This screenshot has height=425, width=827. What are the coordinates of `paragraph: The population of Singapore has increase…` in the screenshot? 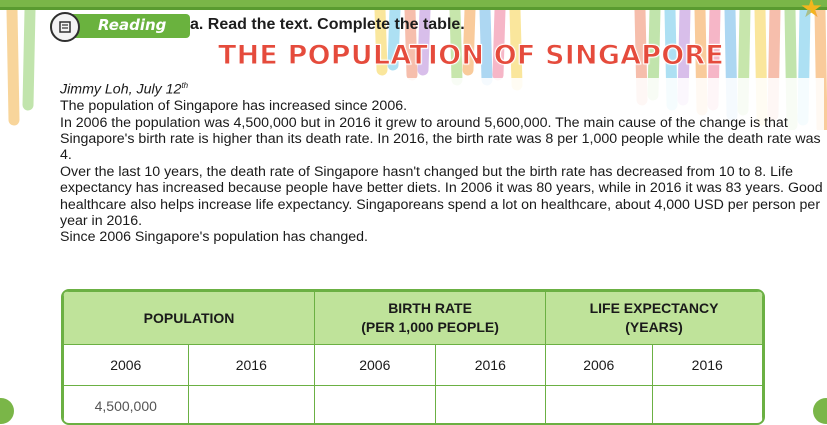 It's located at (442, 106).